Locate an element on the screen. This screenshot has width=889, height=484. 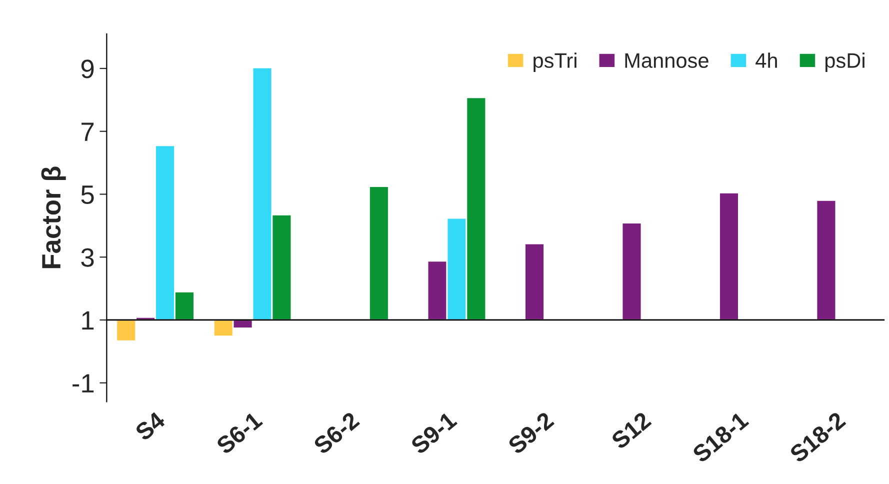
y-axis-title: Factor β is located at coordinates (53, 217).